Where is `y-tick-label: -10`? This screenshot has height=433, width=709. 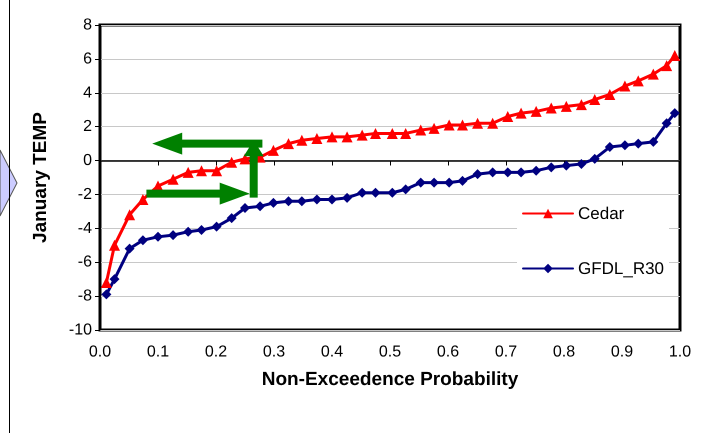
y-tick-label: -10 is located at coordinates (80, 330).